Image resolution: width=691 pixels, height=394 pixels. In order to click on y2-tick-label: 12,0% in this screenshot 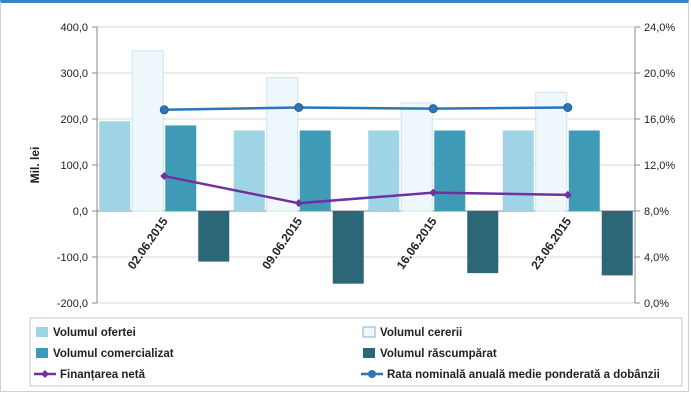, I will do `click(659, 166)`.